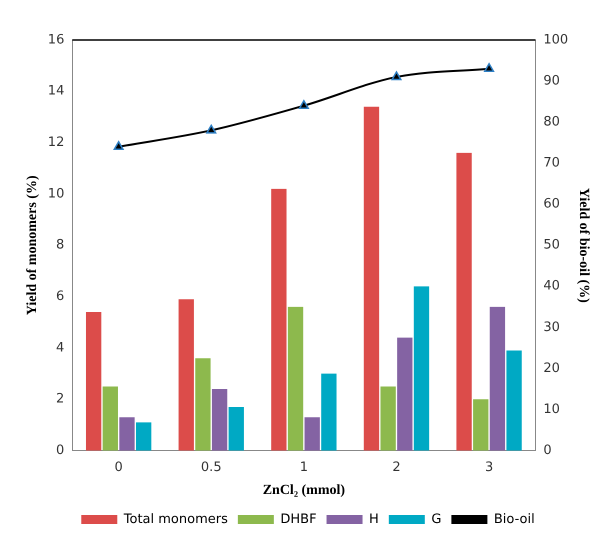  I want to click on x-tick-label: 1, so click(304, 467).